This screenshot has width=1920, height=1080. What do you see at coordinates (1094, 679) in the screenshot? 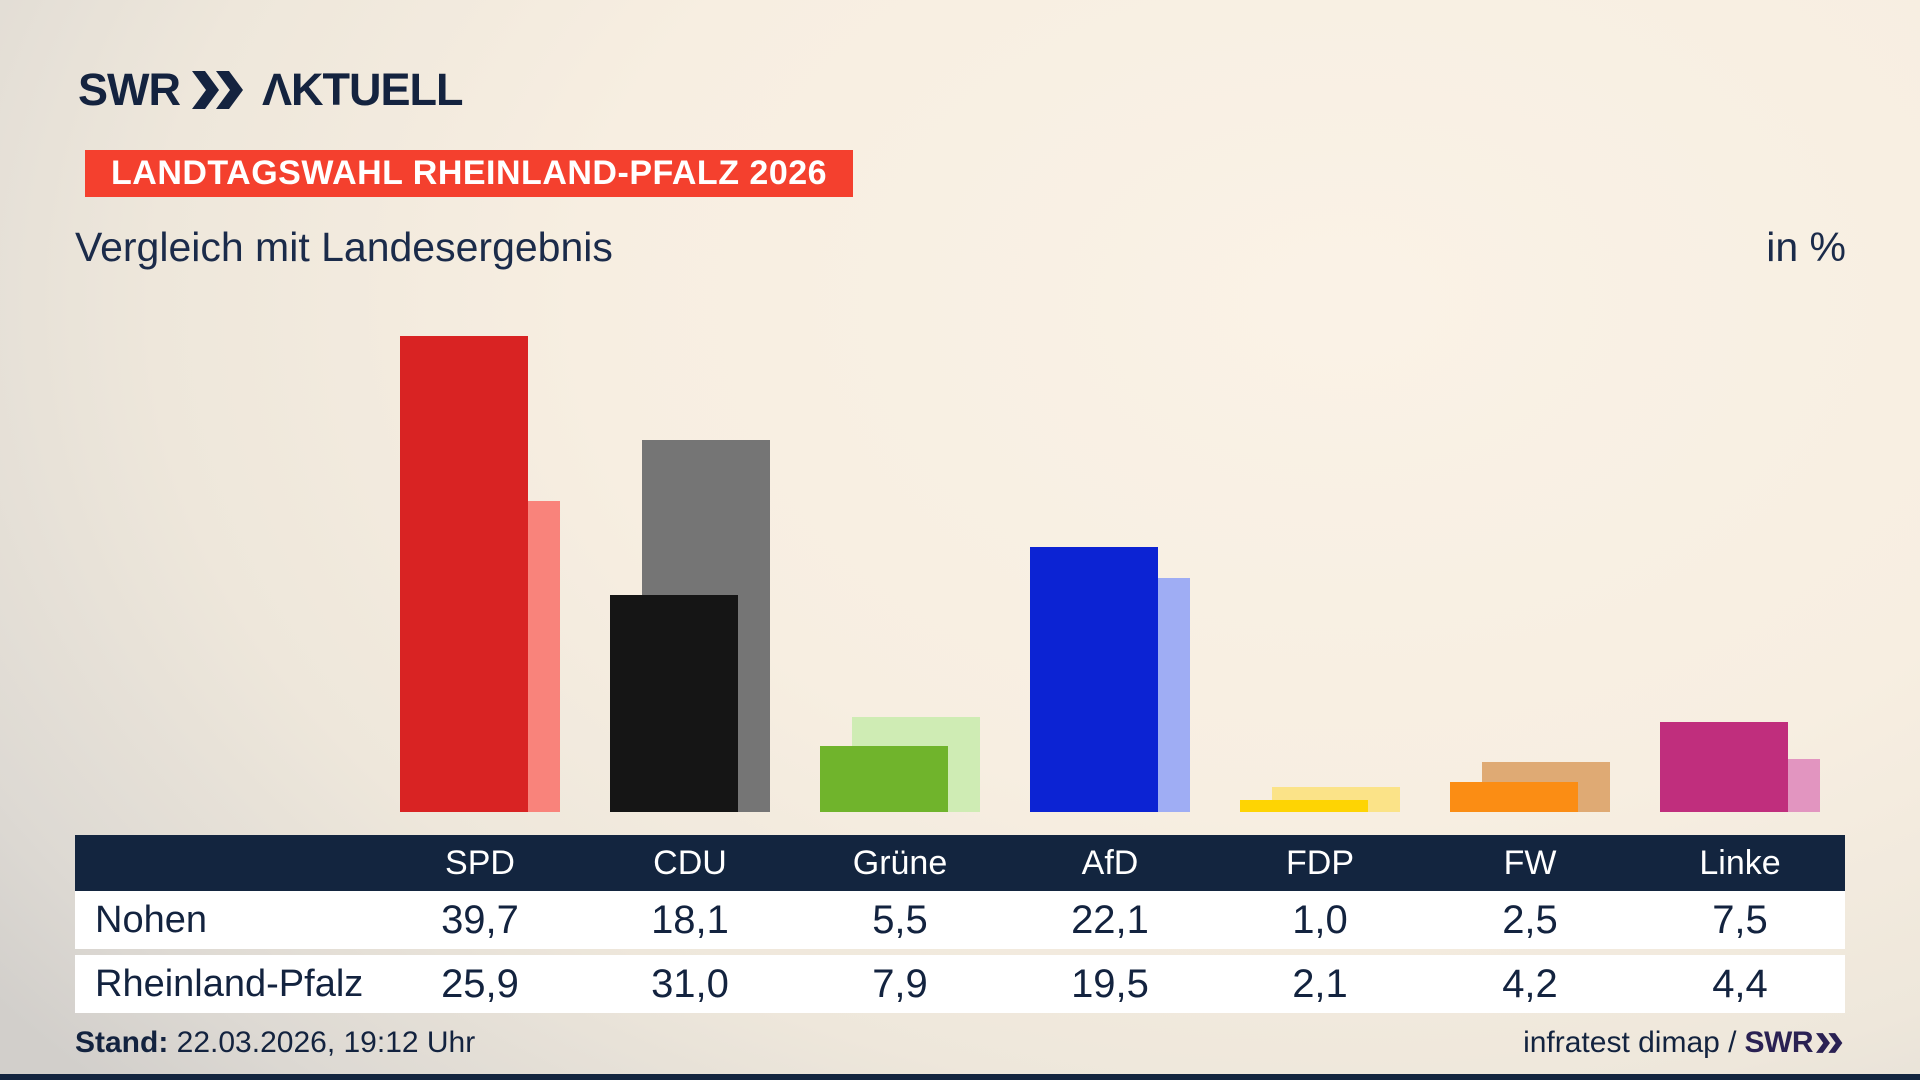
I see `bar-AfD-nohen` at bounding box center [1094, 679].